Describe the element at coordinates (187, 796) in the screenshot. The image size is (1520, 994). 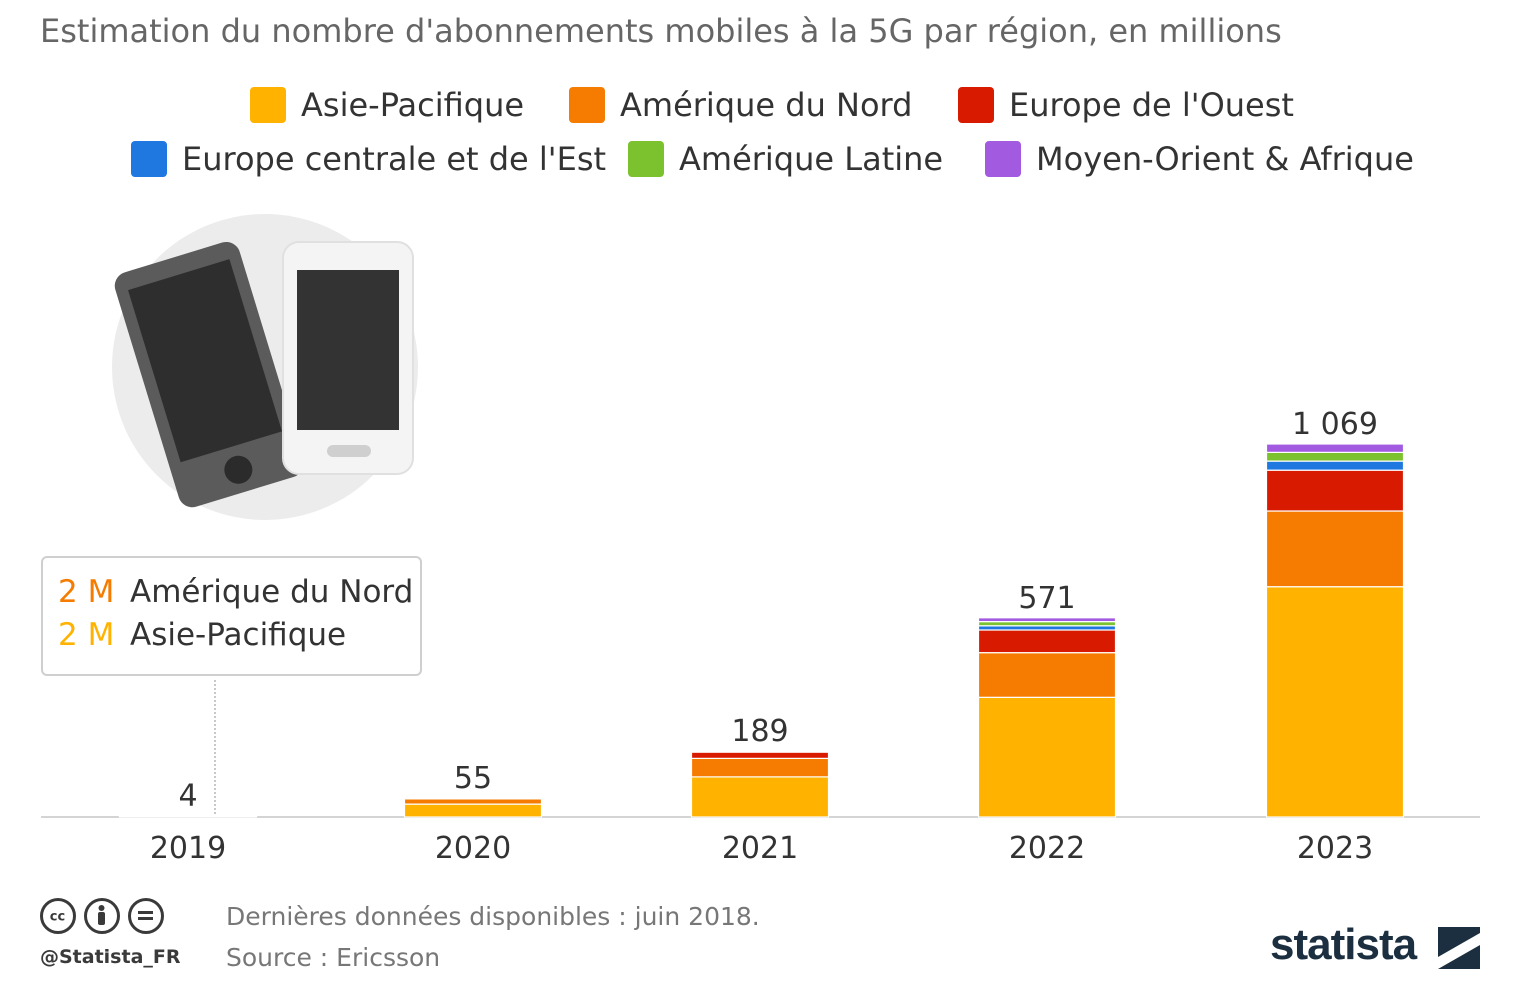
I see `total-label-2019: 4` at that location.